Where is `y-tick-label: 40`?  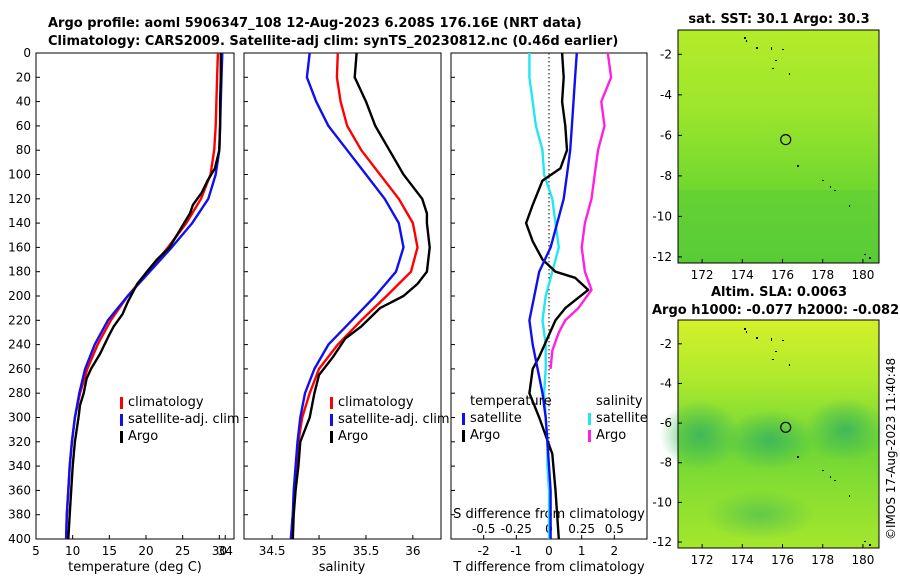
y-tick-label: 40 is located at coordinates (23, 102).